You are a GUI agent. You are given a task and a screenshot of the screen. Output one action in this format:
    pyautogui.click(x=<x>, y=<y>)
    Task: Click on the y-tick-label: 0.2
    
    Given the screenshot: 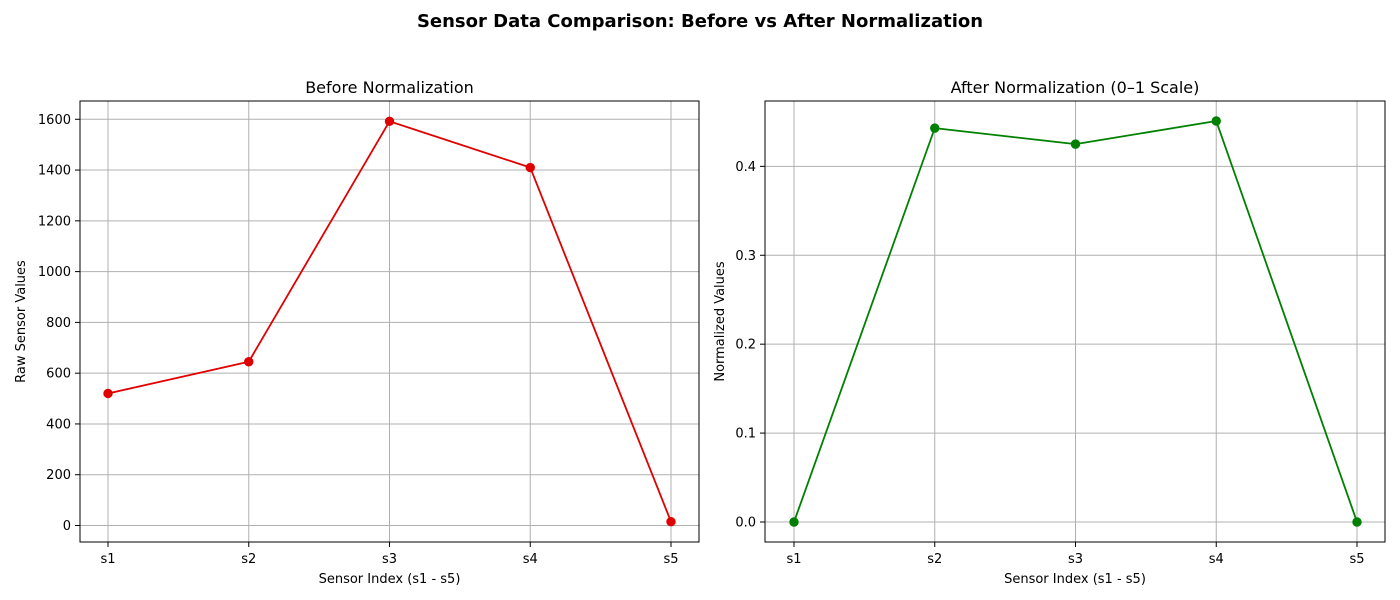 What is the action you would take?
    pyautogui.click(x=745, y=345)
    